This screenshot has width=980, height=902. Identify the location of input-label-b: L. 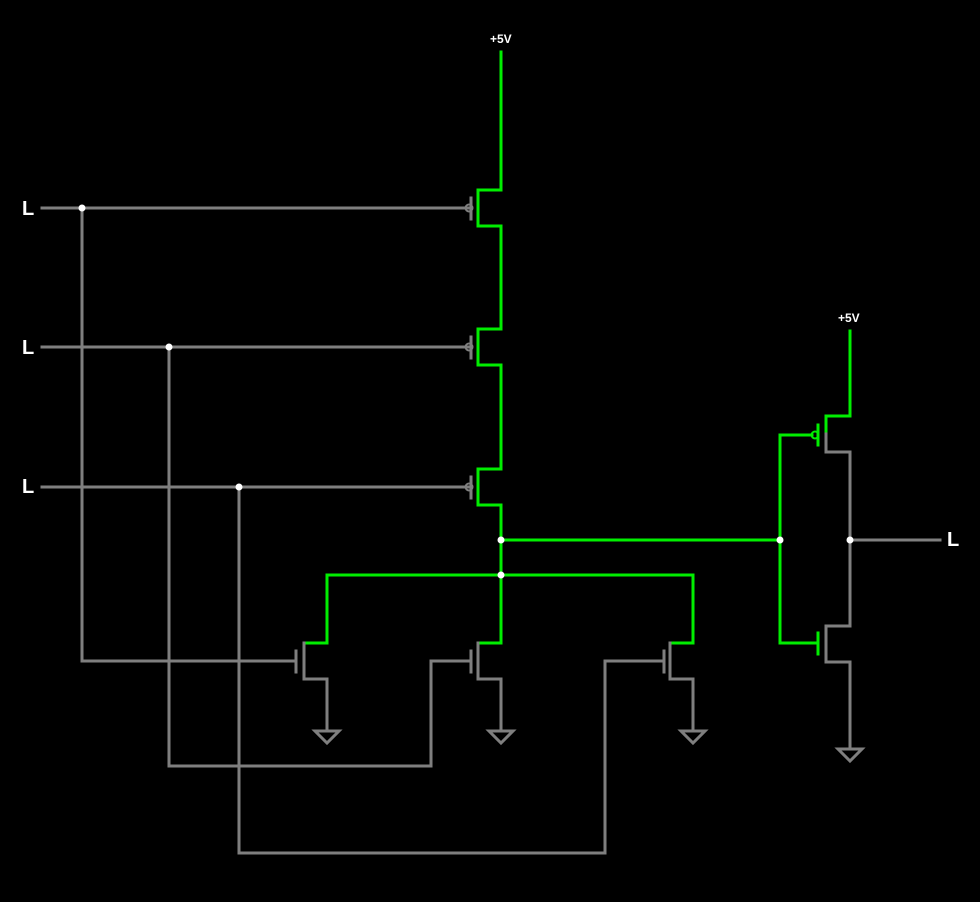
(28, 348).